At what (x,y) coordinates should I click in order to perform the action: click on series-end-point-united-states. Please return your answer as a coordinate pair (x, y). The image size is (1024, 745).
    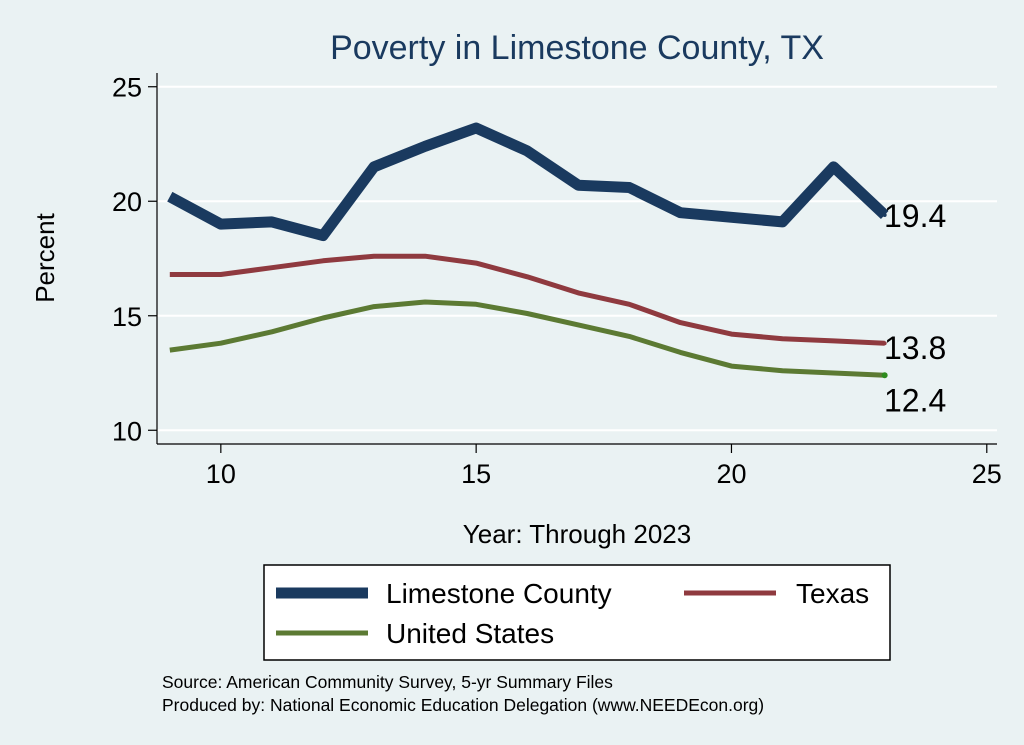
    Looking at the image, I should click on (884, 375).